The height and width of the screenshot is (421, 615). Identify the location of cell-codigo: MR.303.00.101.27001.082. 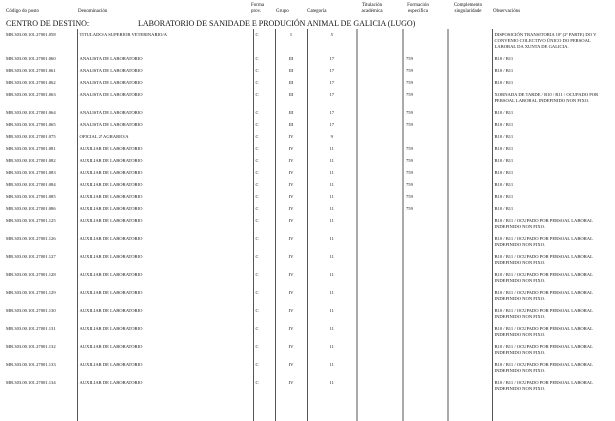
(31, 160).